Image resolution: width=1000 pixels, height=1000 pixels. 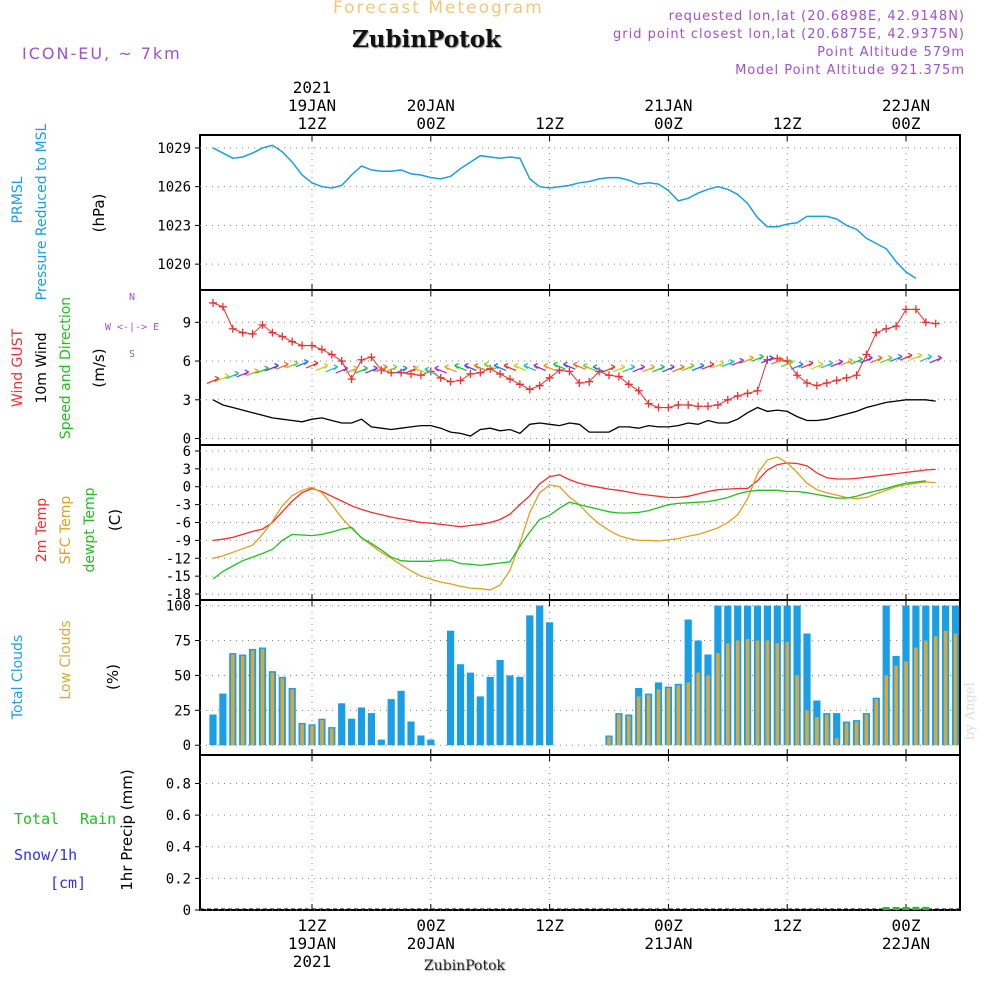 What do you see at coordinates (178, 595) in the screenshot?
I see `y-tick-label: -18` at bounding box center [178, 595].